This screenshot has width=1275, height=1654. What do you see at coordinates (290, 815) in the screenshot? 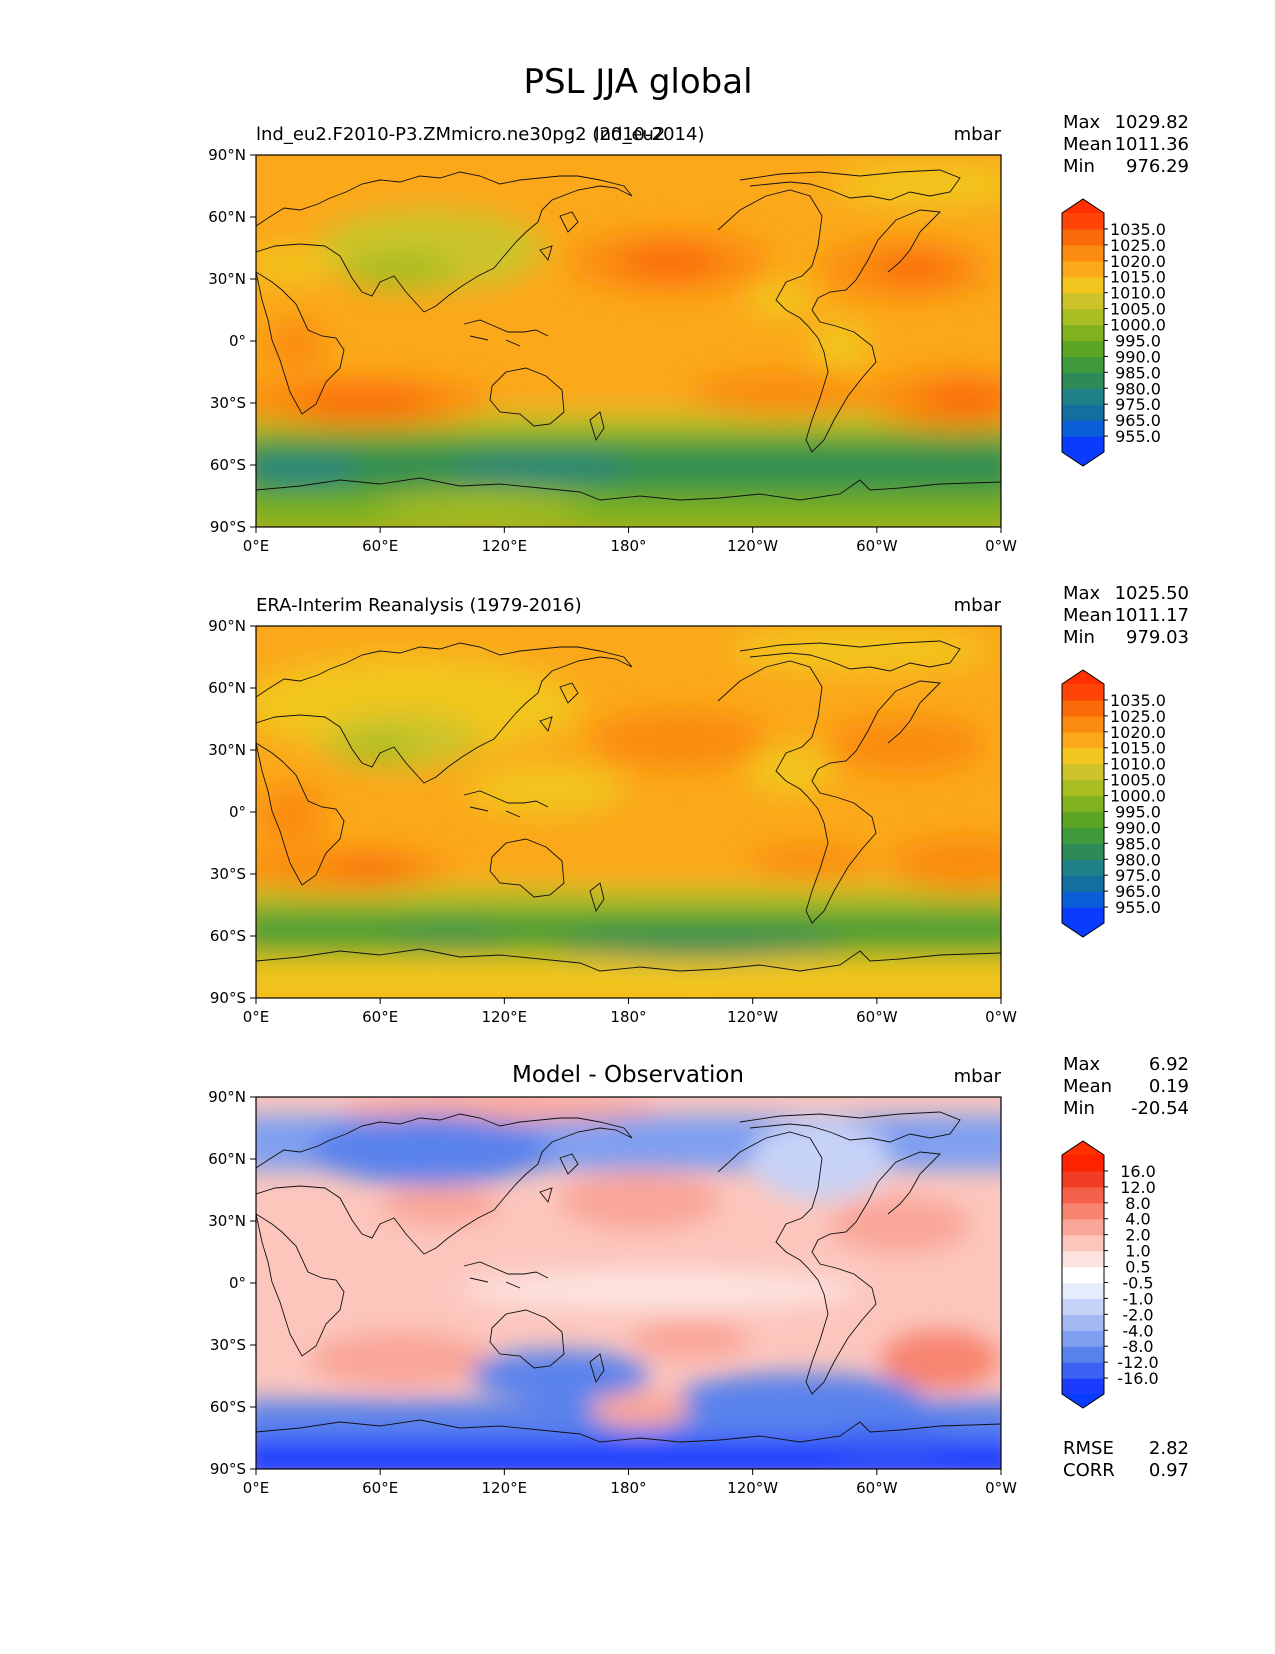
I see `reference-african-high` at bounding box center [290, 815].